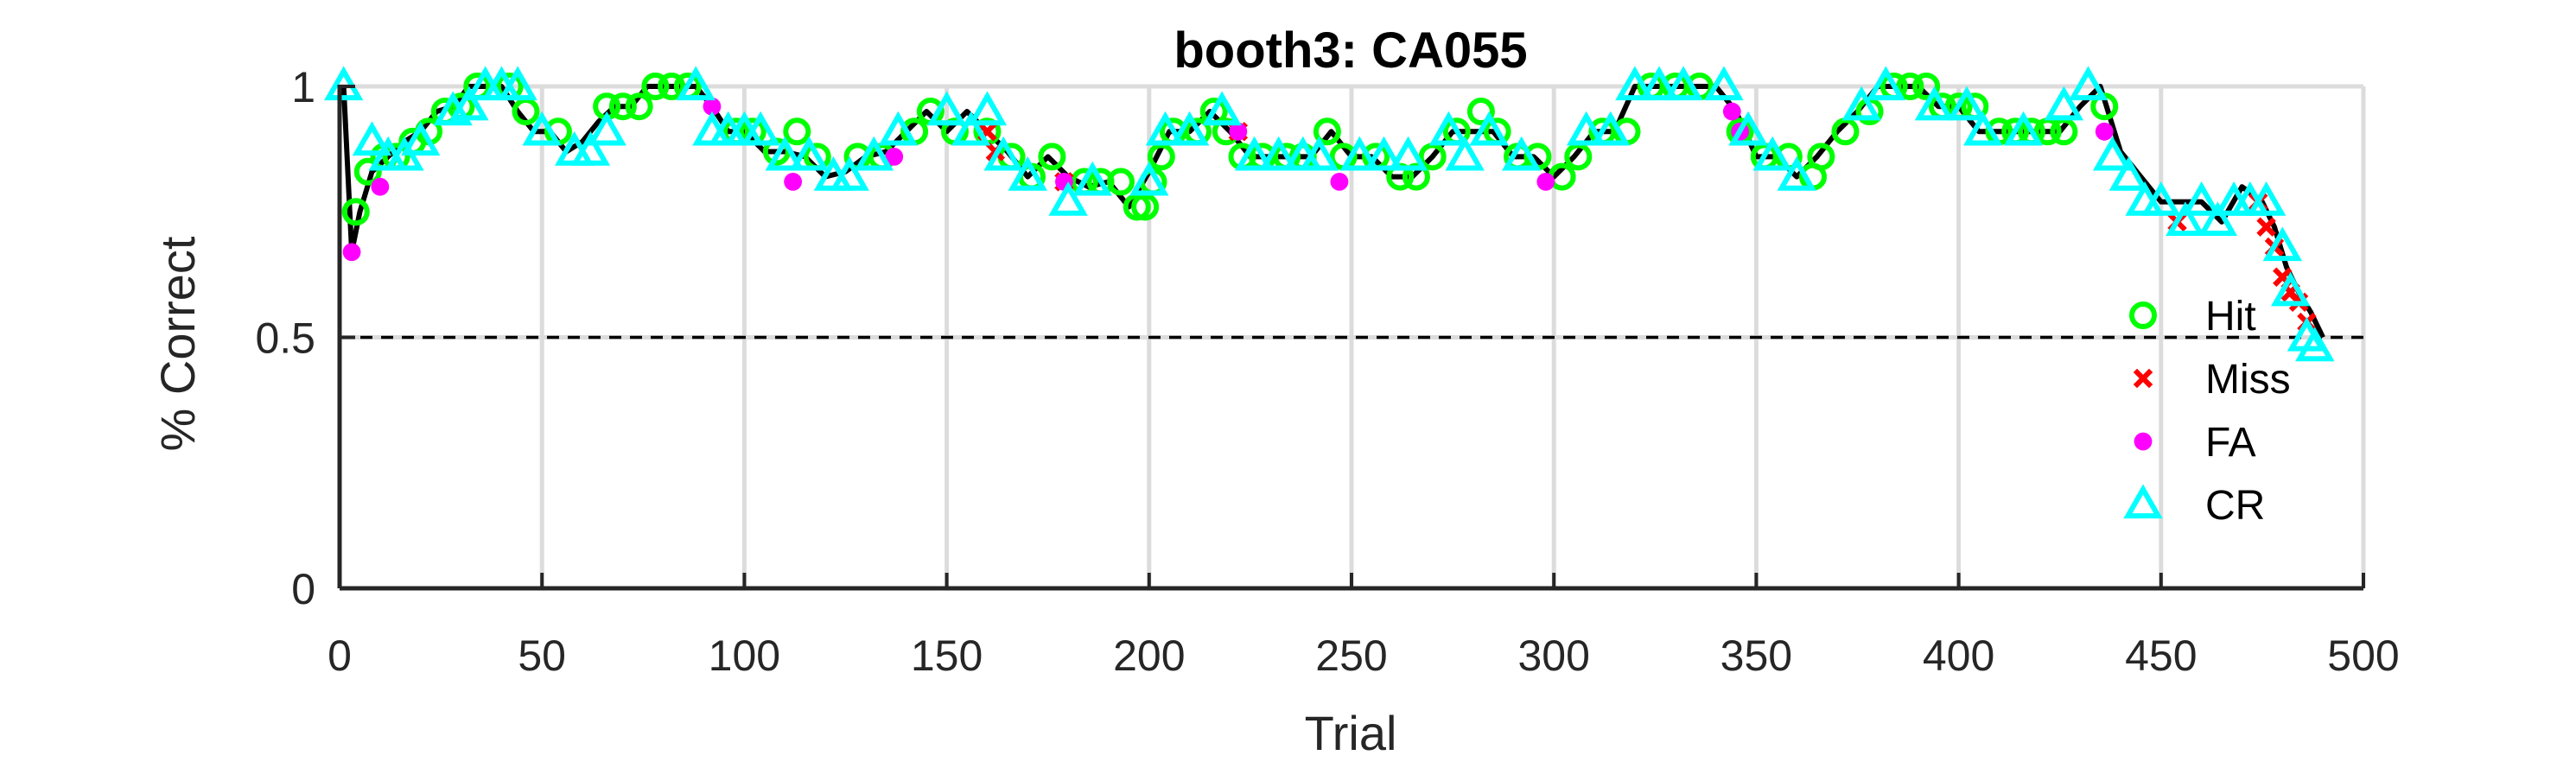  What do you see at coordinates (1647, 227) in the screenshot?
I see `series-miss` at bounding box center [1647, 227].